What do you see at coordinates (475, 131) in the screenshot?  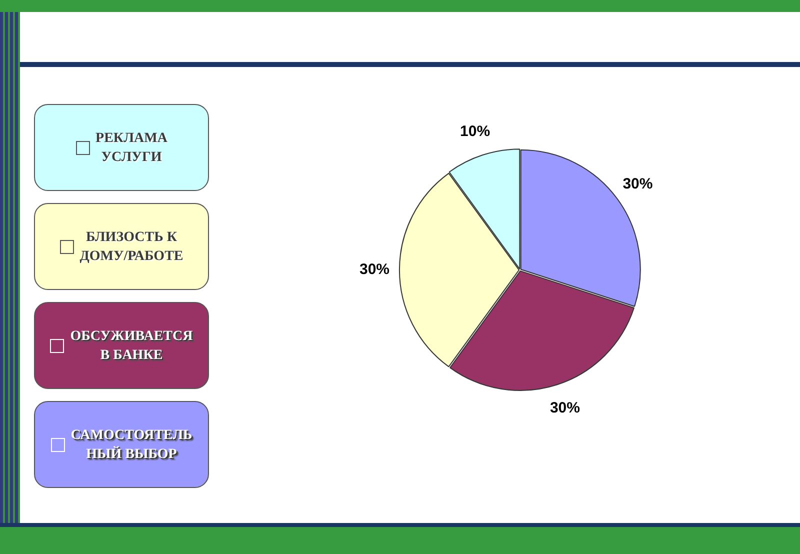 I see `data-label: 10%` at bounding box center [475, 131].